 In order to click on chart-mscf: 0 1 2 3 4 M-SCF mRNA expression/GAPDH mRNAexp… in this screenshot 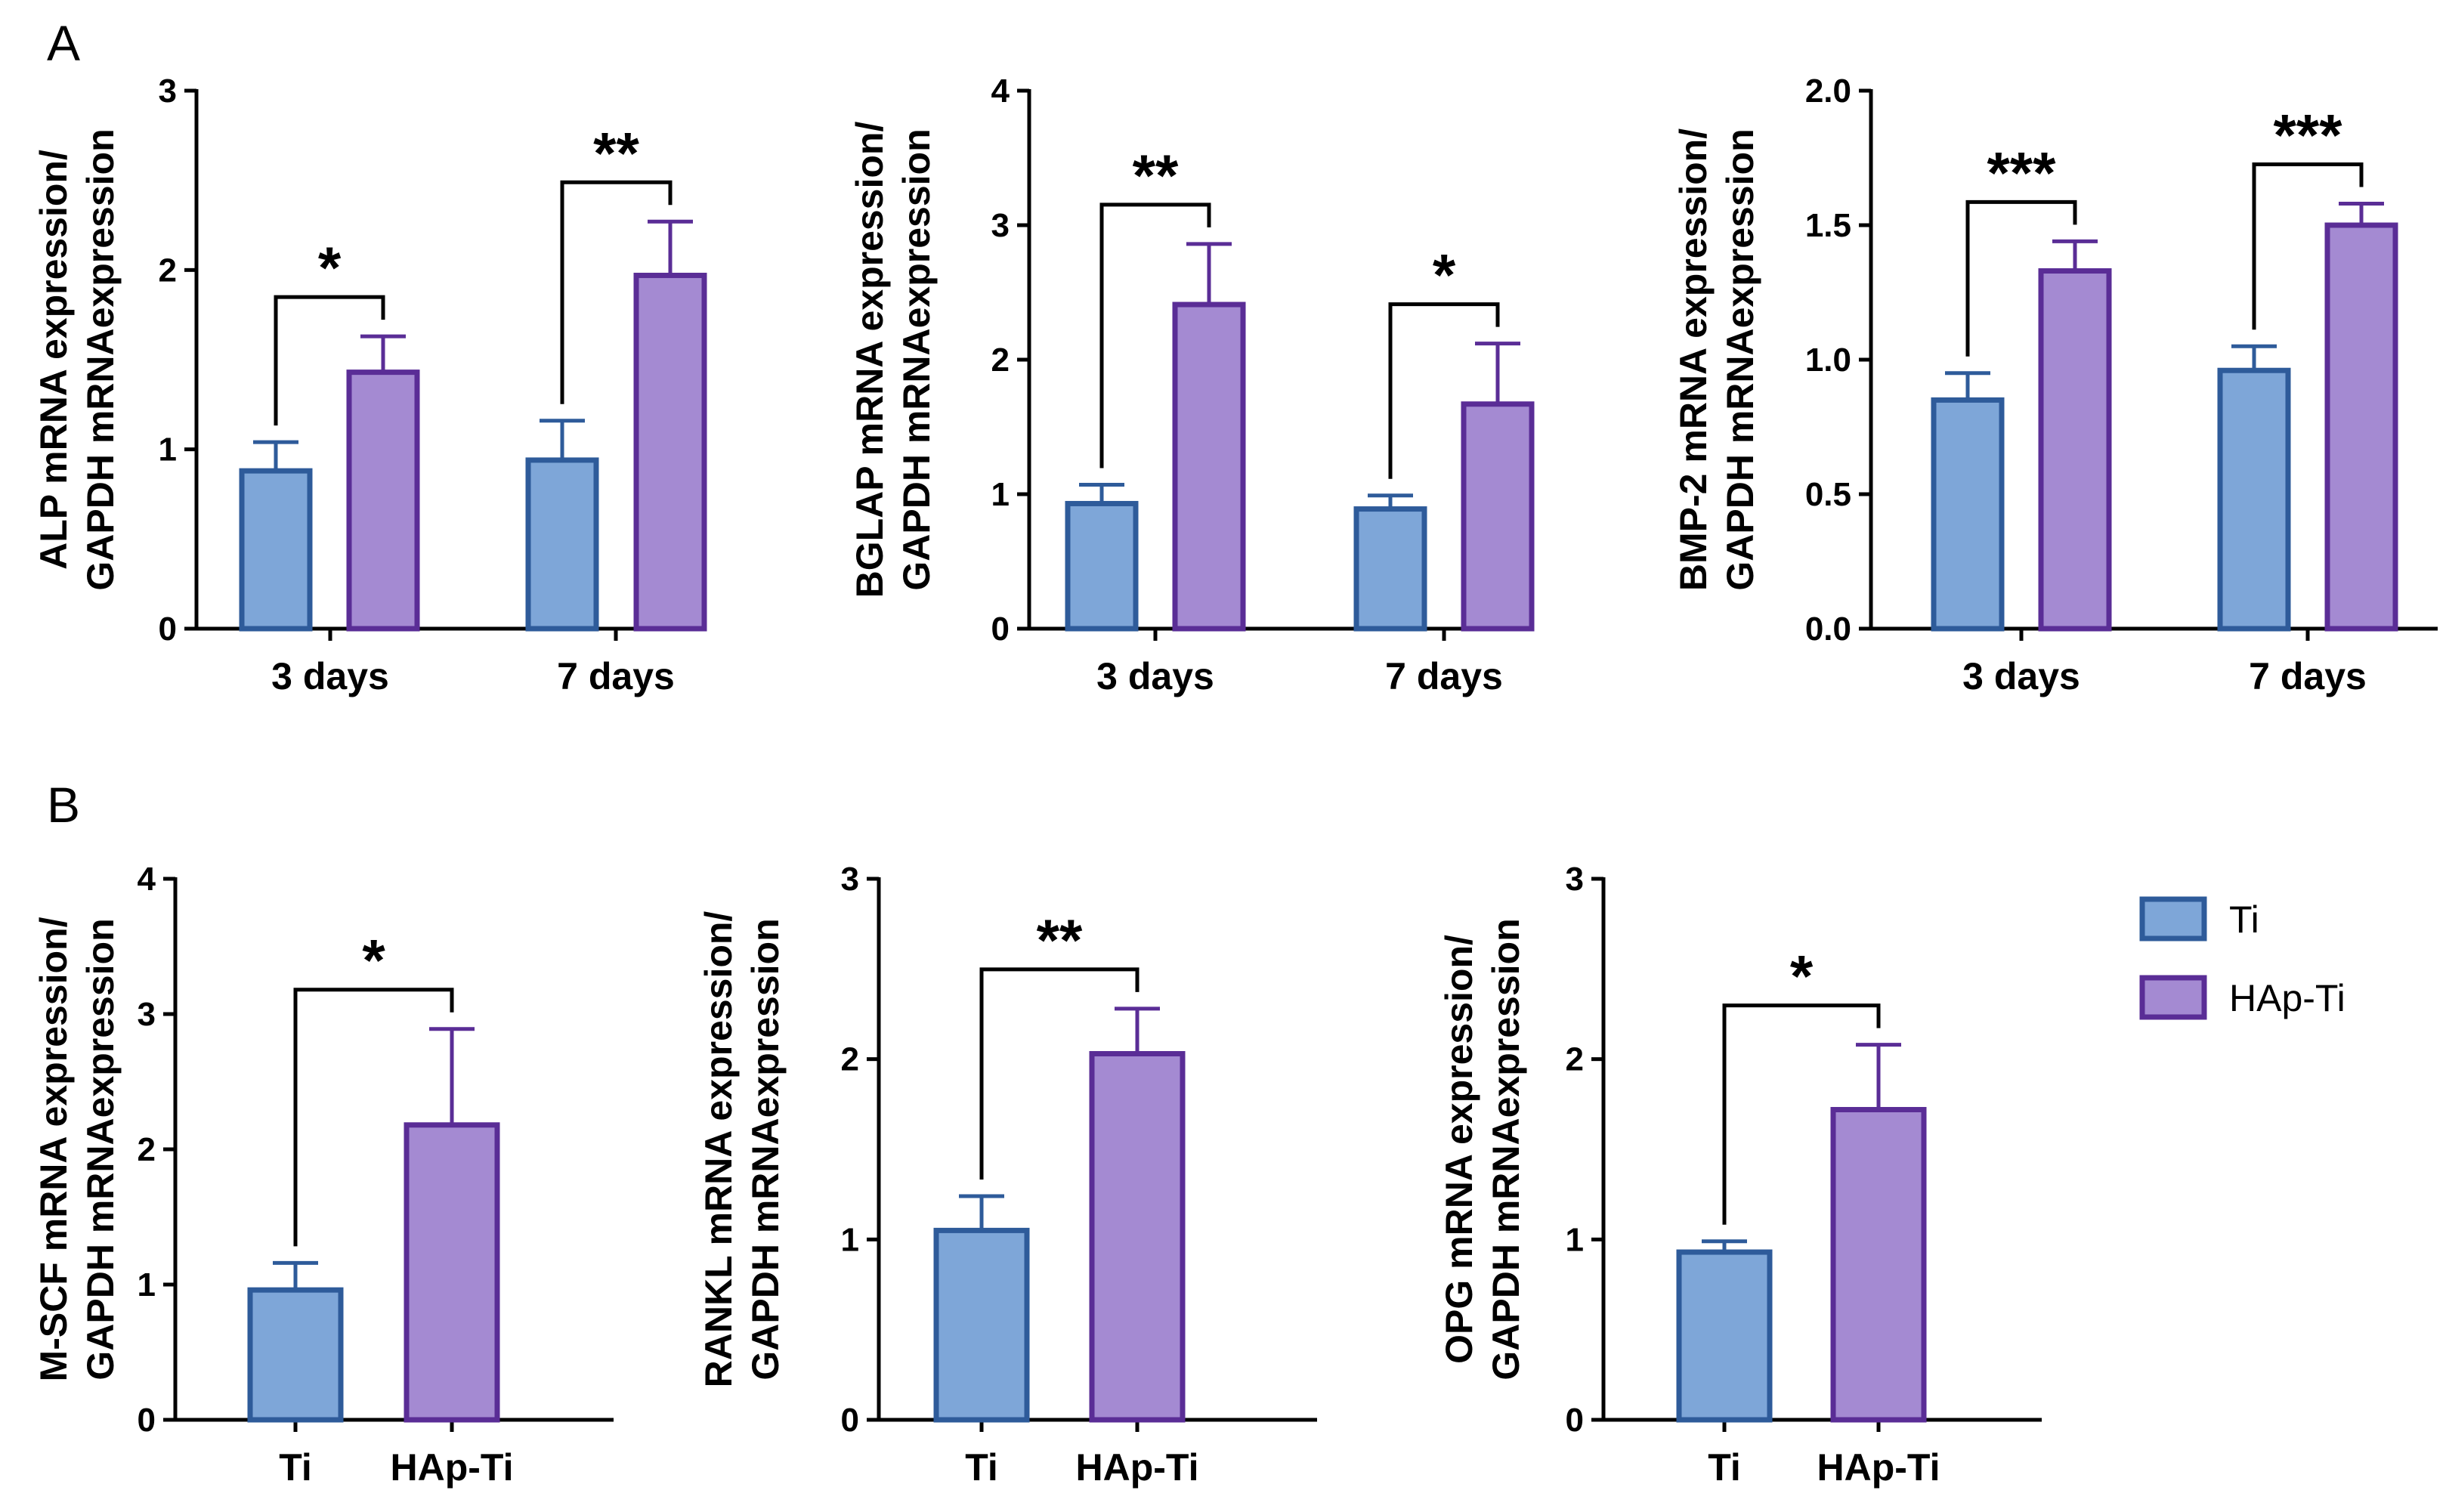, I will do `click(323, 1175)`.